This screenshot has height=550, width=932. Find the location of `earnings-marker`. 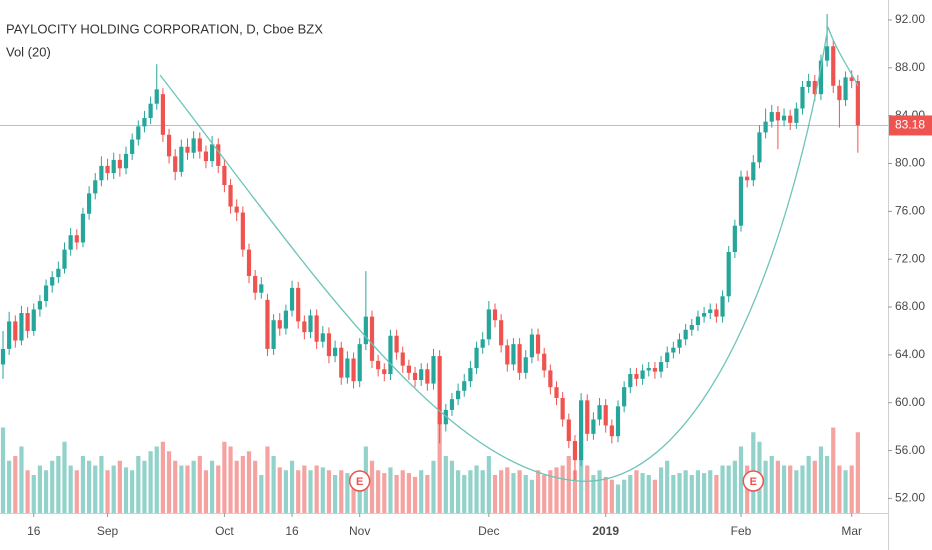

earnings-marker is located at coordinates (753, 481).